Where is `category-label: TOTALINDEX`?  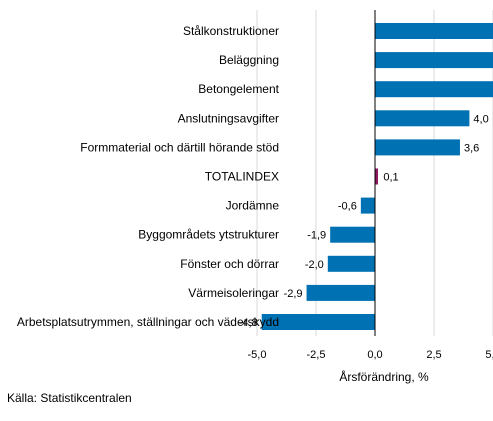
category-label: TOTALINDEX is located at coordinates (242, 177).